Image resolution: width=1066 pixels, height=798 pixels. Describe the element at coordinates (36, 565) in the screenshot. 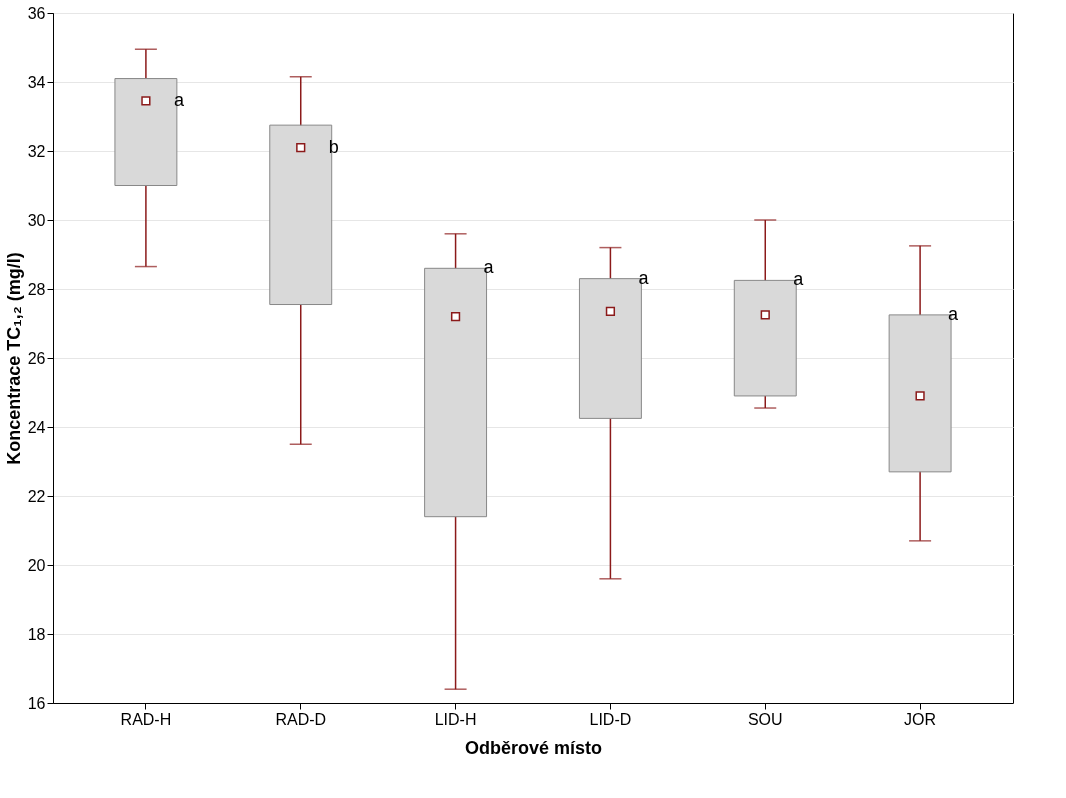

I see `y-tick-label: 20` at that location.